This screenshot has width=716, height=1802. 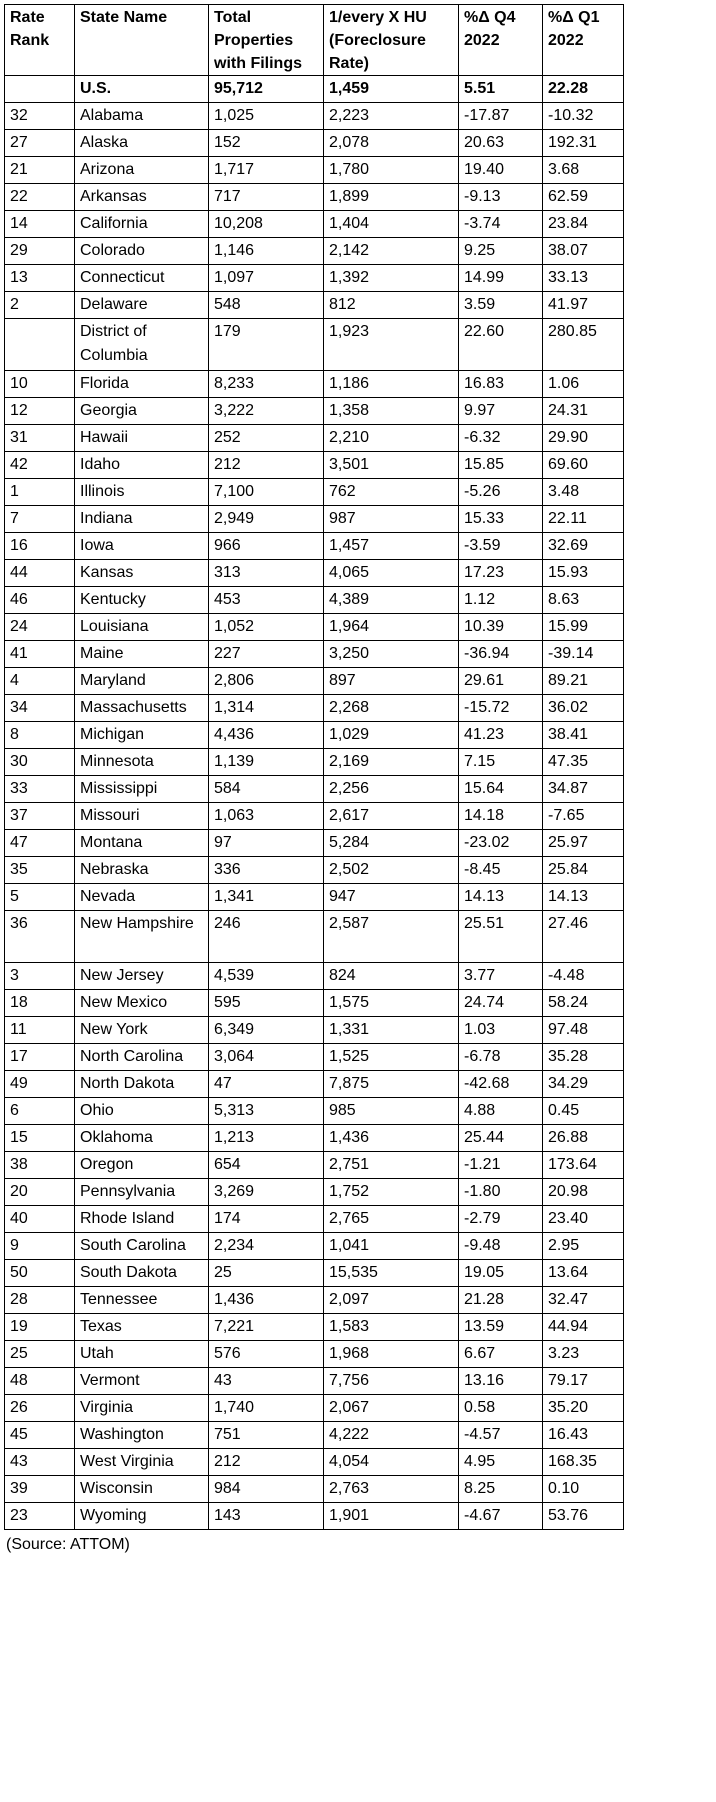 I want to click on total-properties-cell: 1,213, so click(x=266, y=1138).